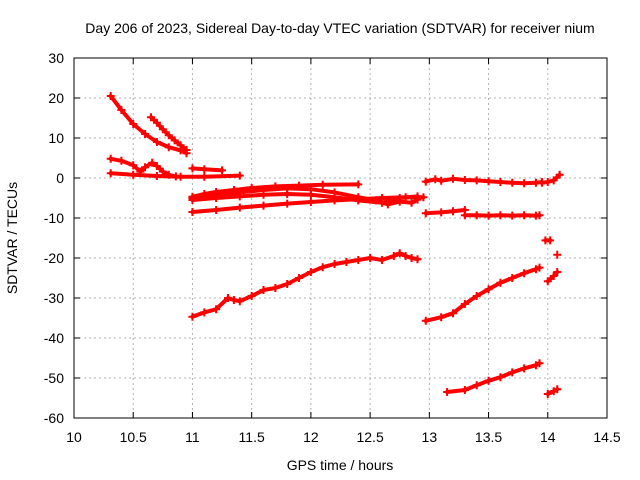  What do you see at coordinates (557, 254) in the screenshot?
I see `series-s16` at bounding box center [557, 254].